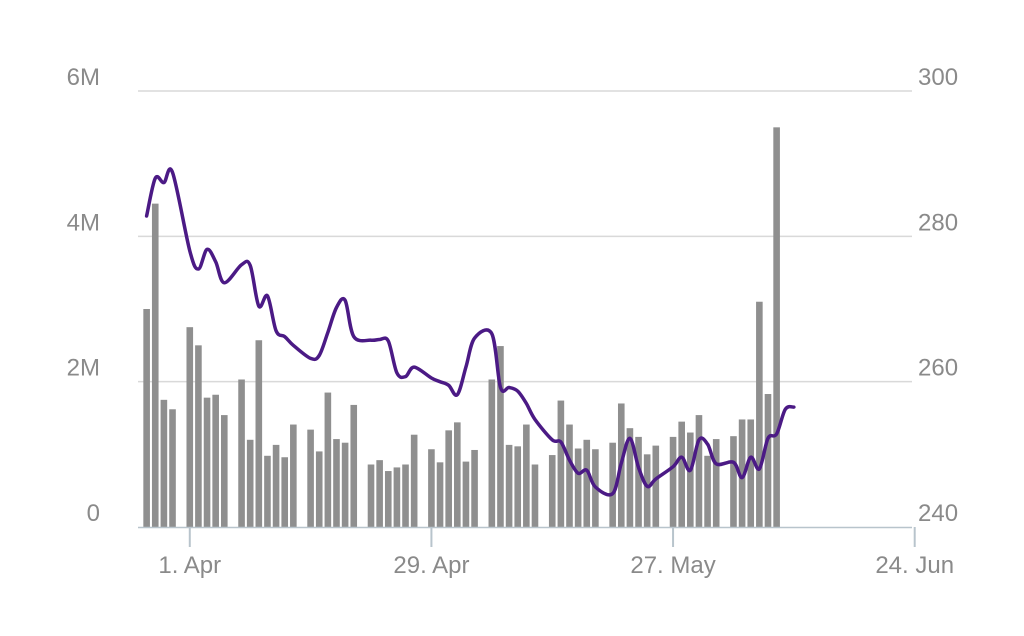 The width and height of the screenshot is (1024, 636). What do you see at coordinates (938, 368) in the screenshot?
I see `y-right-tick-260: 260` at bounding box center [938, 368].